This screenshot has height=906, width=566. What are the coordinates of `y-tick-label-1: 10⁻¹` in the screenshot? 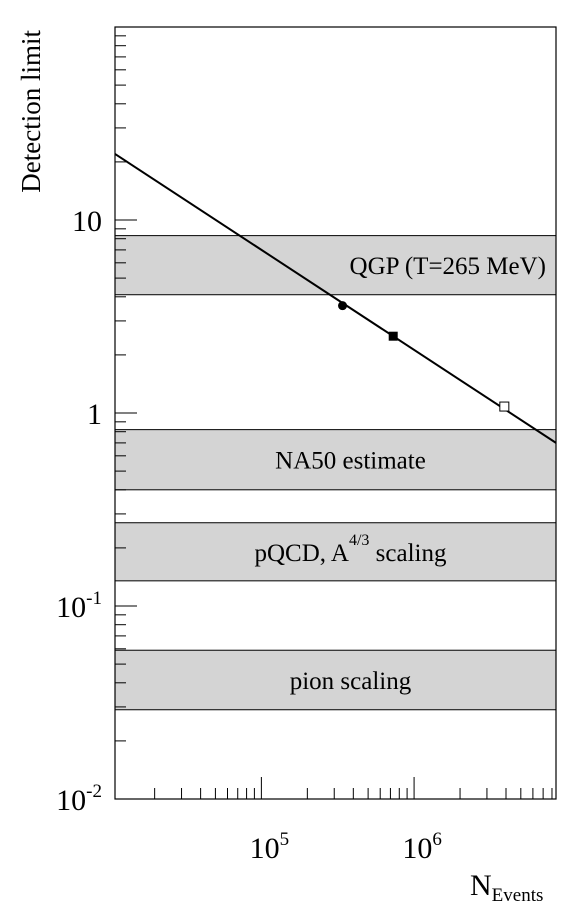 It's located at (79, 606).